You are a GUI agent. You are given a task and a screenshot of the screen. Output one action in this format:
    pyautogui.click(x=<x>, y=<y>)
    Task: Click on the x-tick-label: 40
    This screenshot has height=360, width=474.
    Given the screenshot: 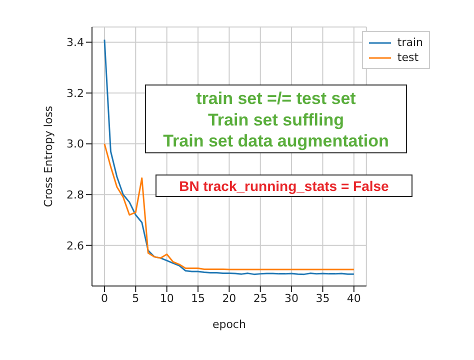 What is the action you would take?
    pyautogui.click(x=353, y=298)
    